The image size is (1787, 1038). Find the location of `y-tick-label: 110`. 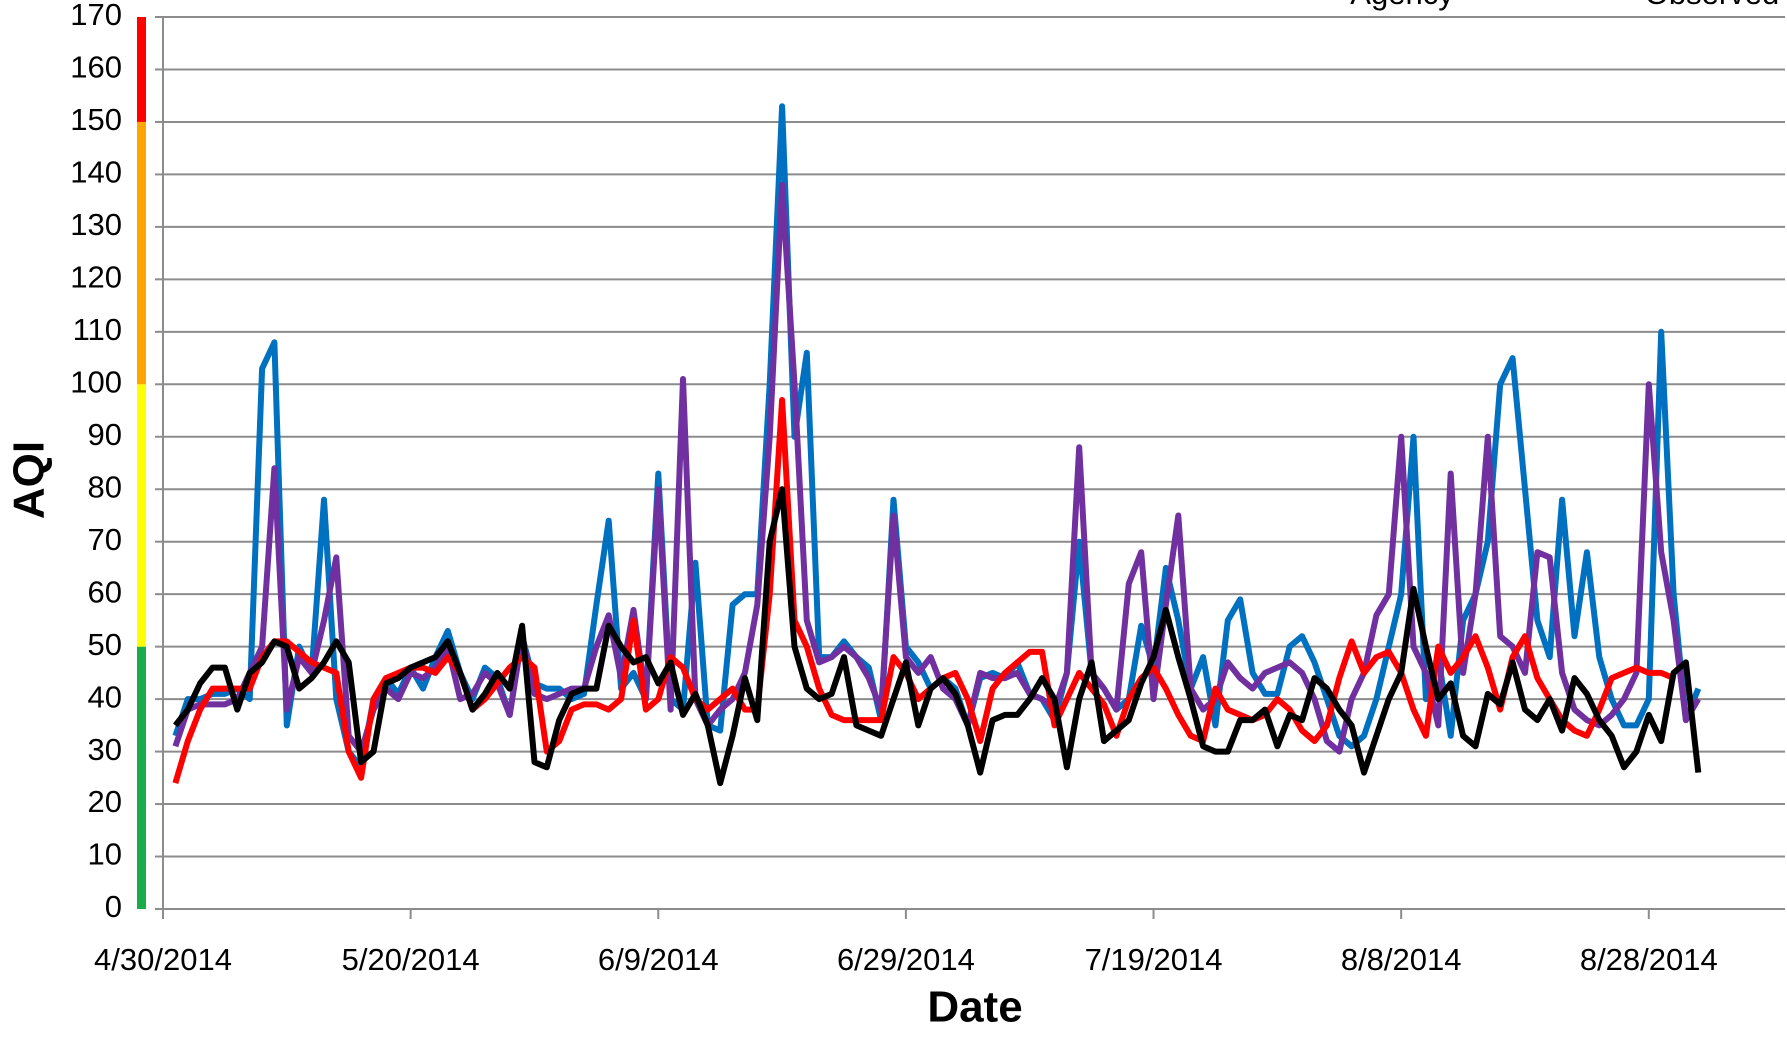

y-tick-label: 110 is located at coordinates (97, 329).